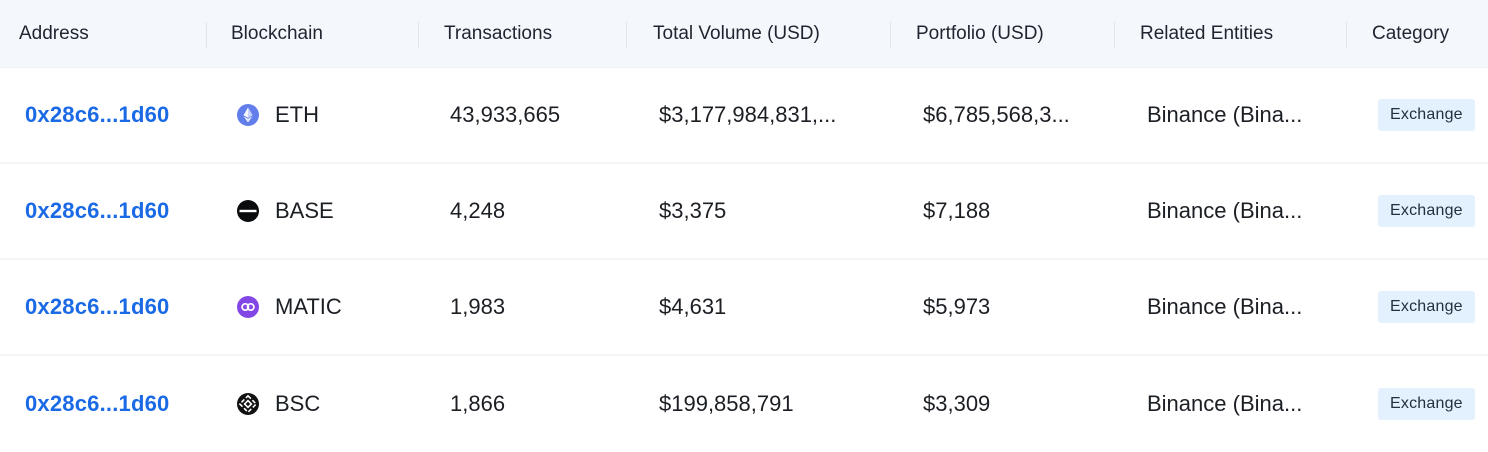  Describe the element at coordinates (1002, 211) in the screenshot. I see `portfolio-cell: $7,188` at that location.